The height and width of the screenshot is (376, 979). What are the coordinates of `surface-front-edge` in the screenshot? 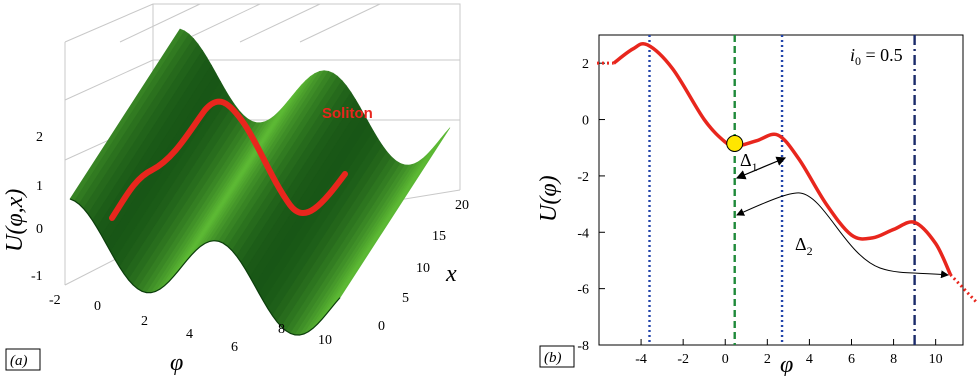 It's located at (205, 267).